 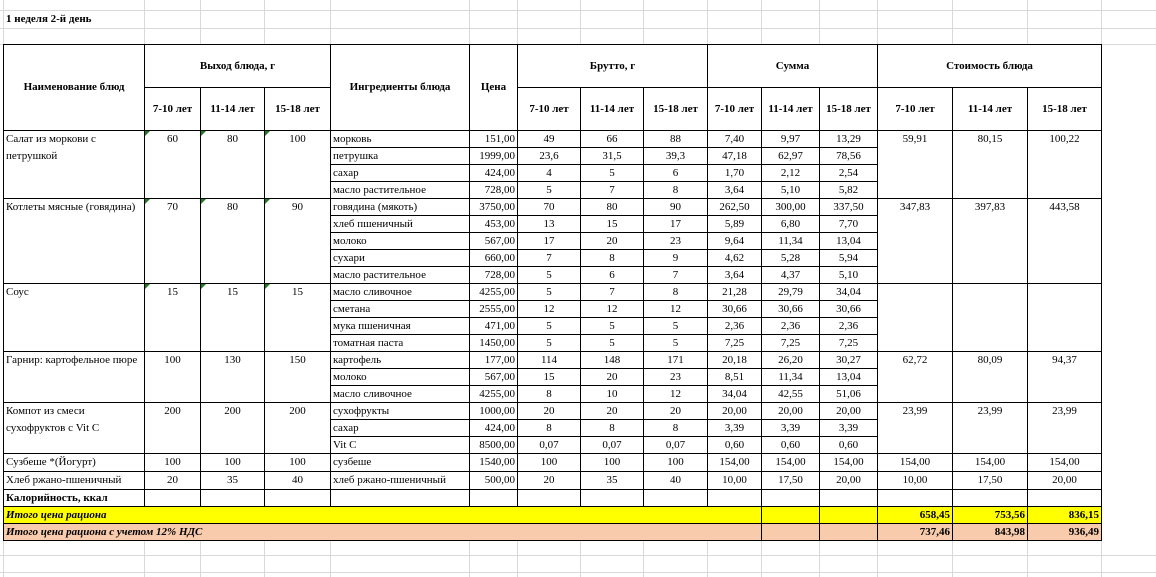 I want to click on ingredient-name: сметана, so click(x=400, y=309).